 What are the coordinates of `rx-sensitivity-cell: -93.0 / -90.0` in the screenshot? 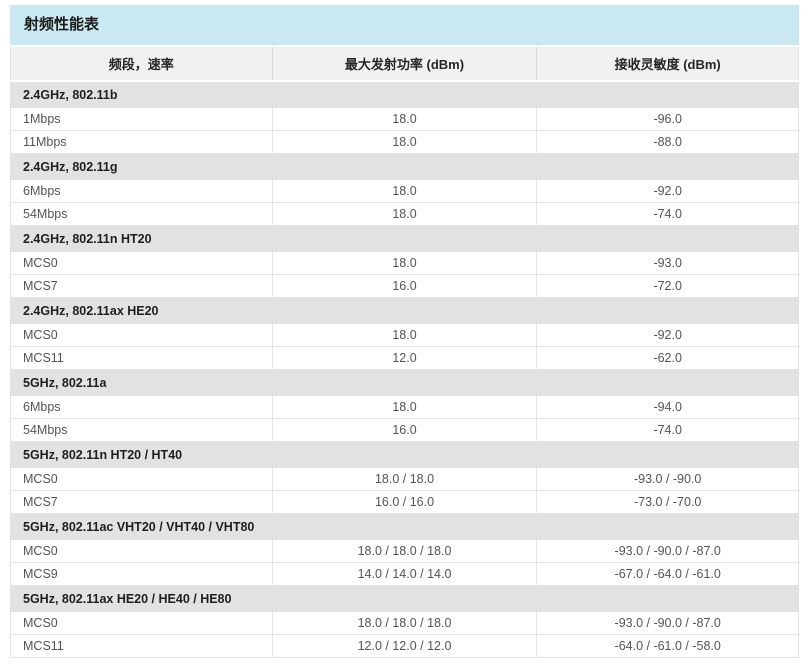 It's located at (667, 479).